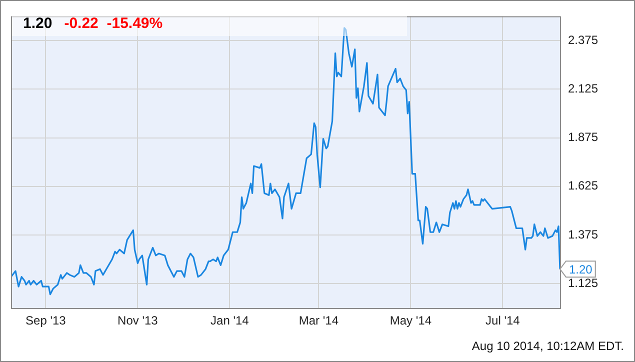 The height and width of the screenshot is (362, 635). Describe the element at coordinates (138, 321) in the screenshot. I see `x-tick-label: Nov '13` at that location.